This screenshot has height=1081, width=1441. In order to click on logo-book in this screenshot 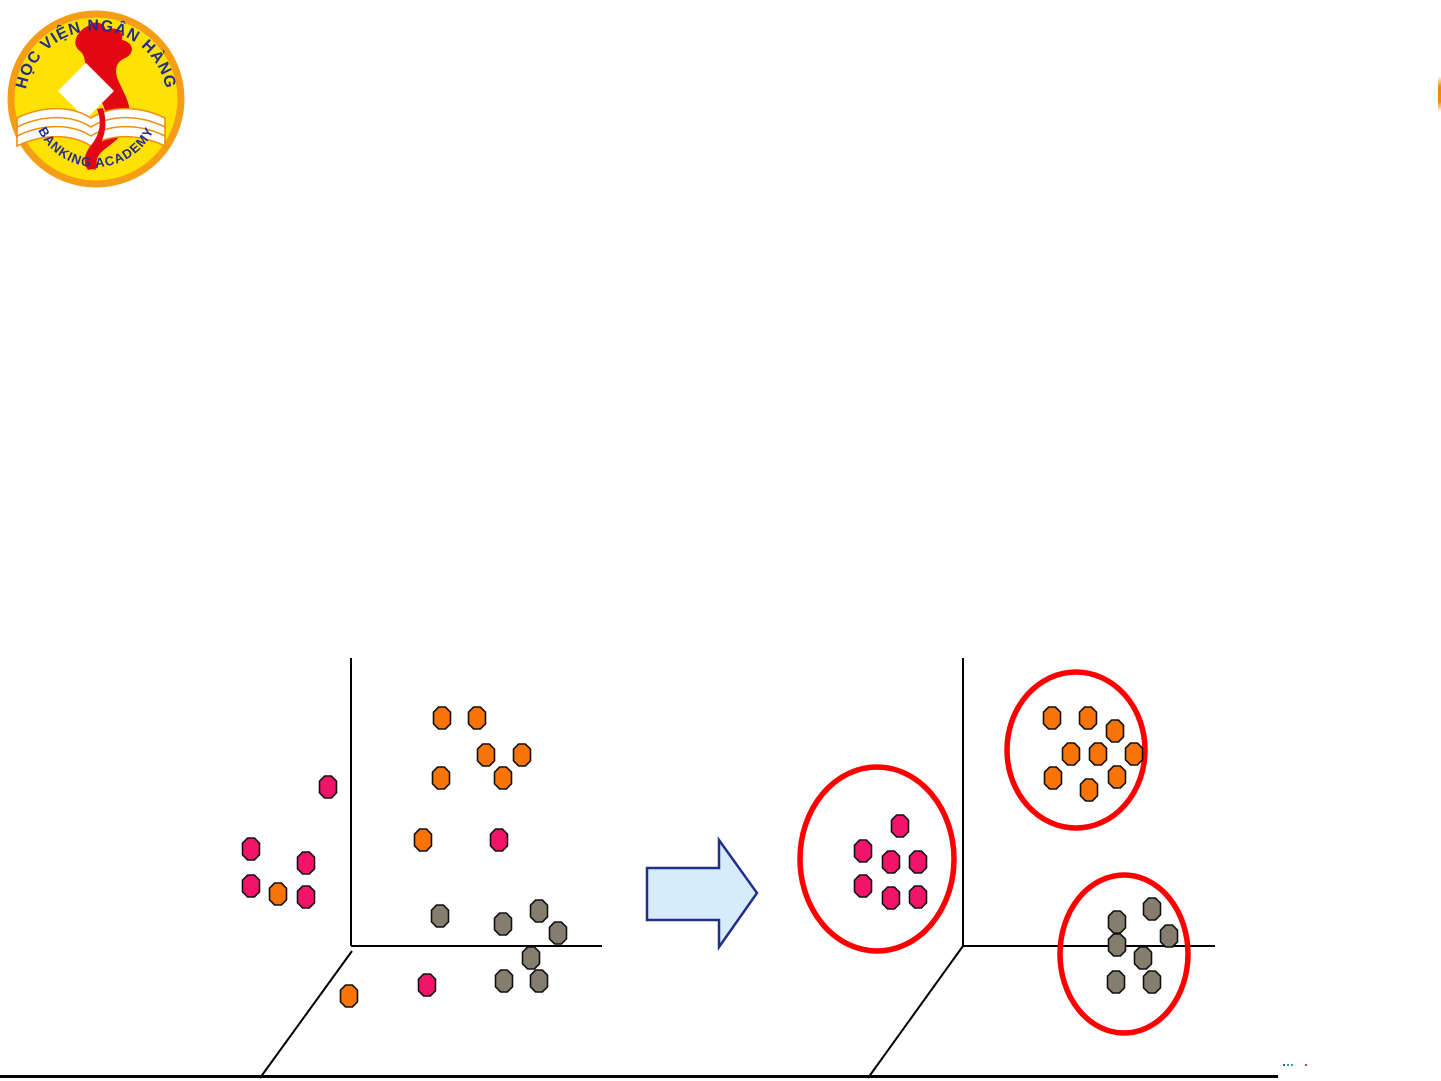, I will do `click(91, 127)`.